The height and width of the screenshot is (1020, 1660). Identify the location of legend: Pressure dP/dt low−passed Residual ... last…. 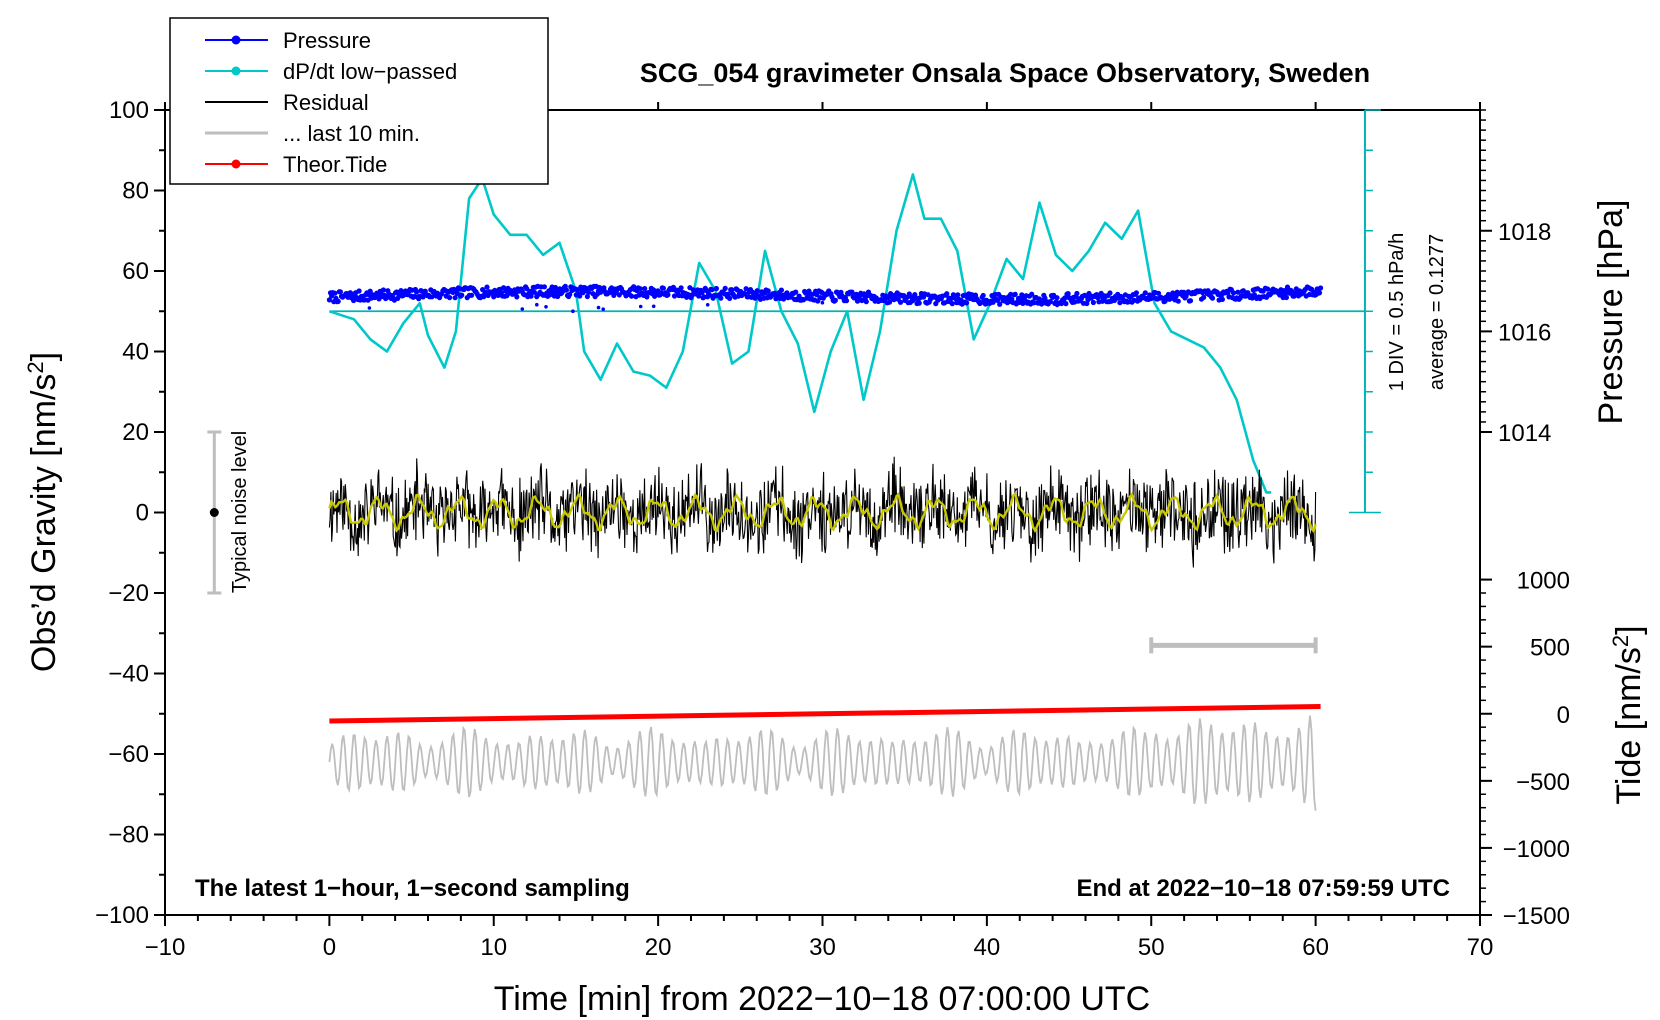
(359, 101).